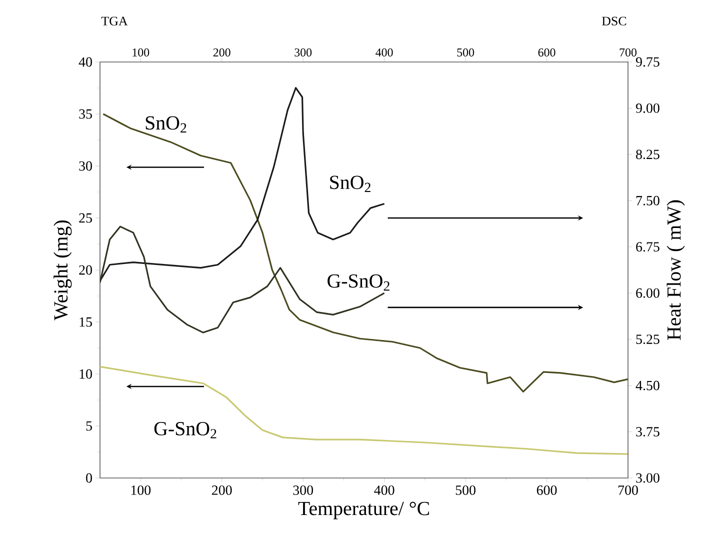 The image size is (719, 554). What do you see at coordinates (85, 270) in the screenshot?
I see `y-tick-label: 20` at bounding box center [85, 270].